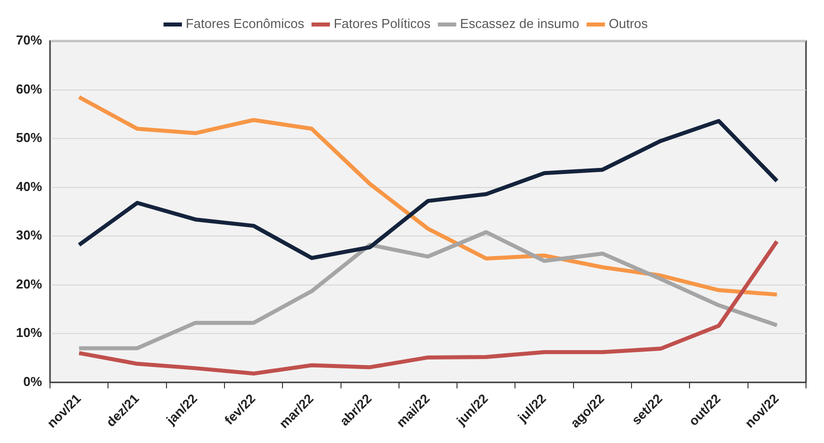 Image resolution: width=824 pixels, height=443 pixels. What do you see at coordinates (29, 138) in the screenshot?
I see `y-tick-label: 50%` at bounding box center [29, 138].